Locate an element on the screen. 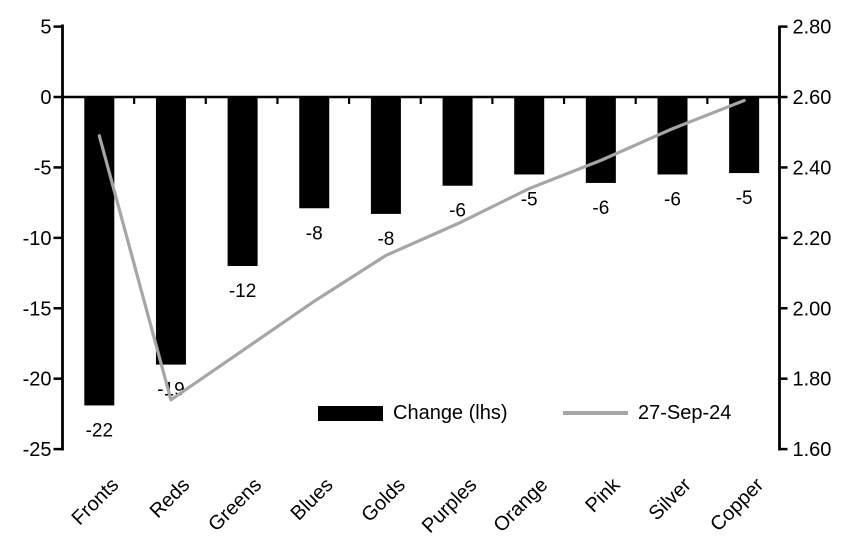  left-axis-label: -25 is located at coordinates (37, 450).